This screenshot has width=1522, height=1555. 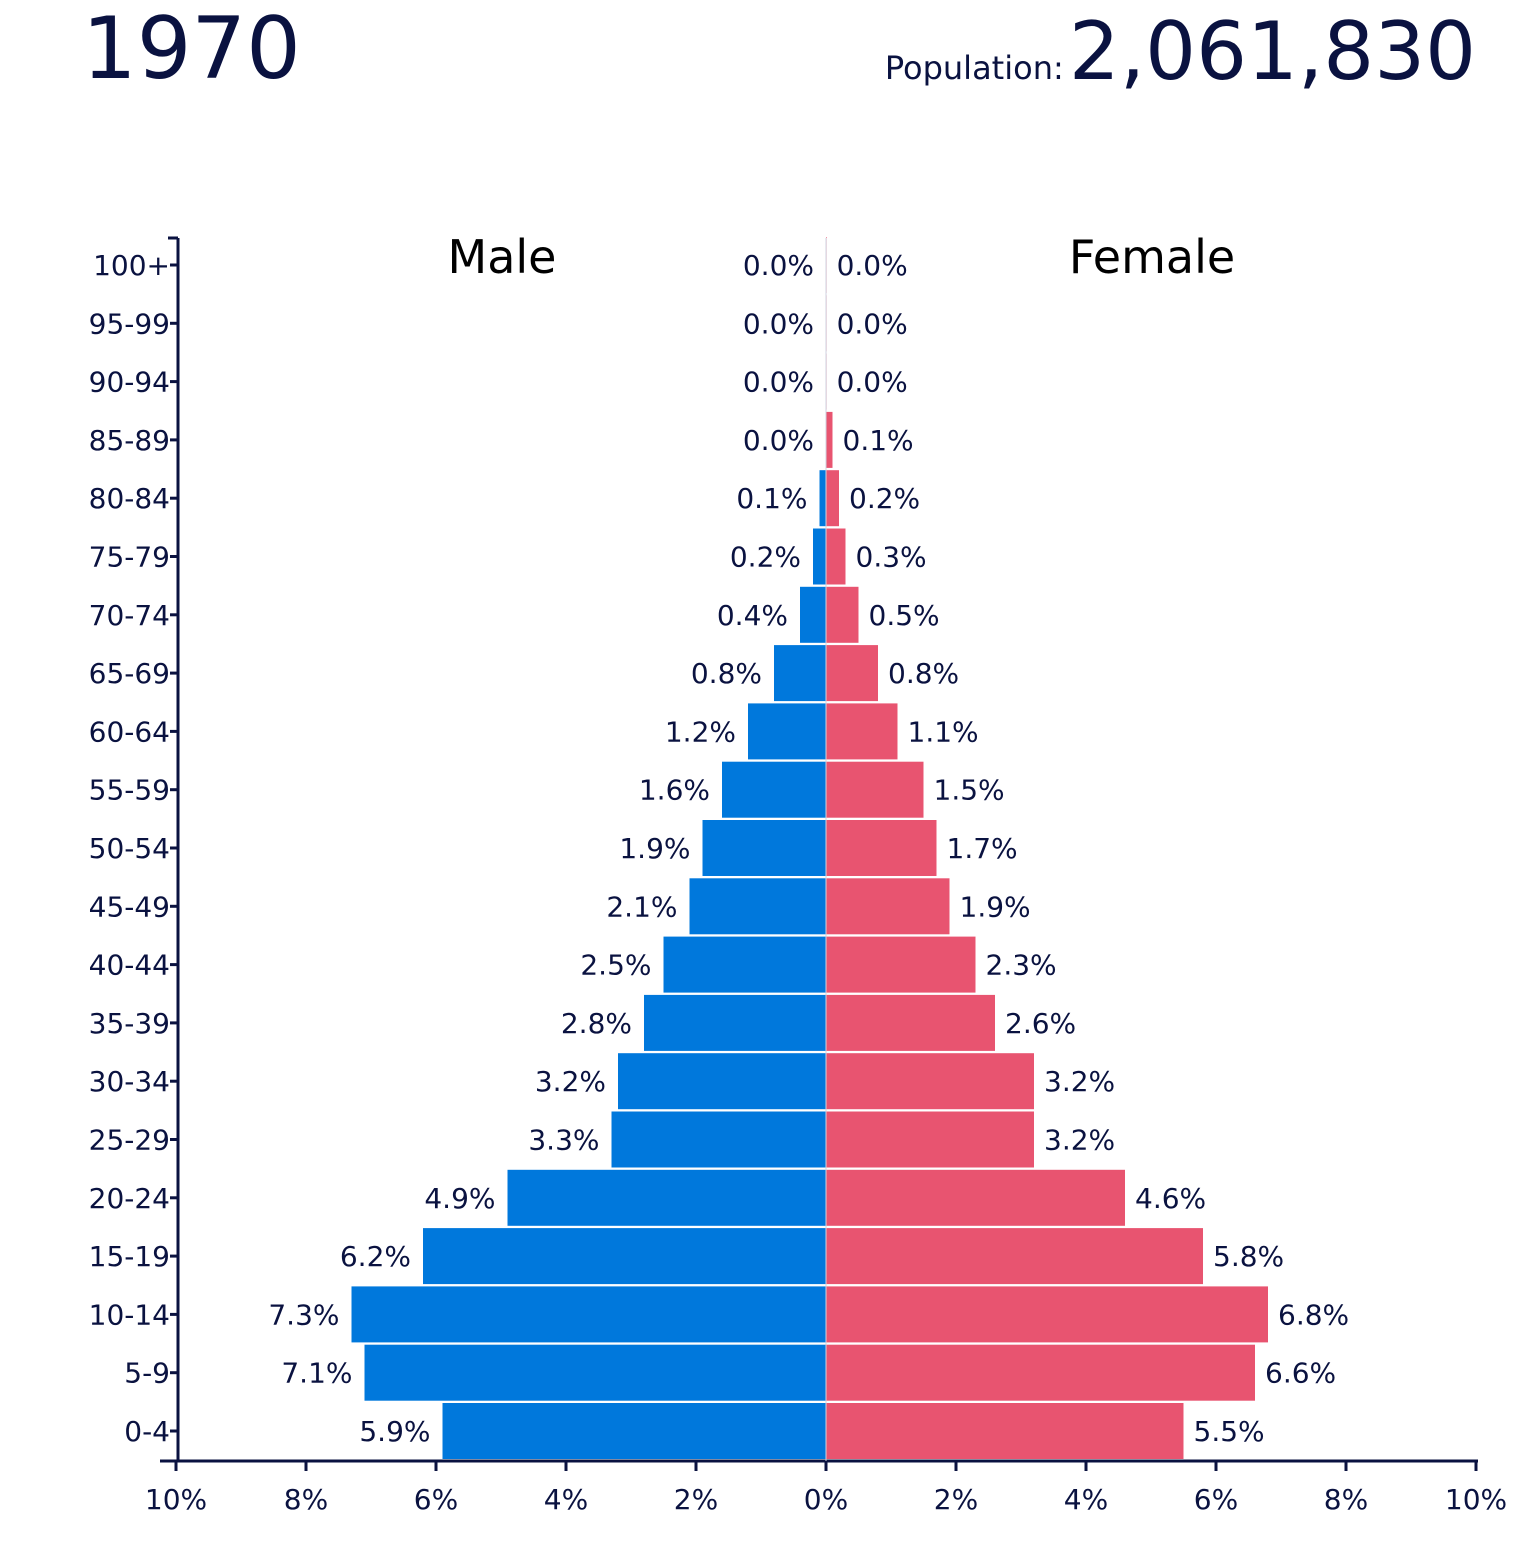 I want to click on label-female-15-19: 5.8%, so click(x=1248, y=1256).